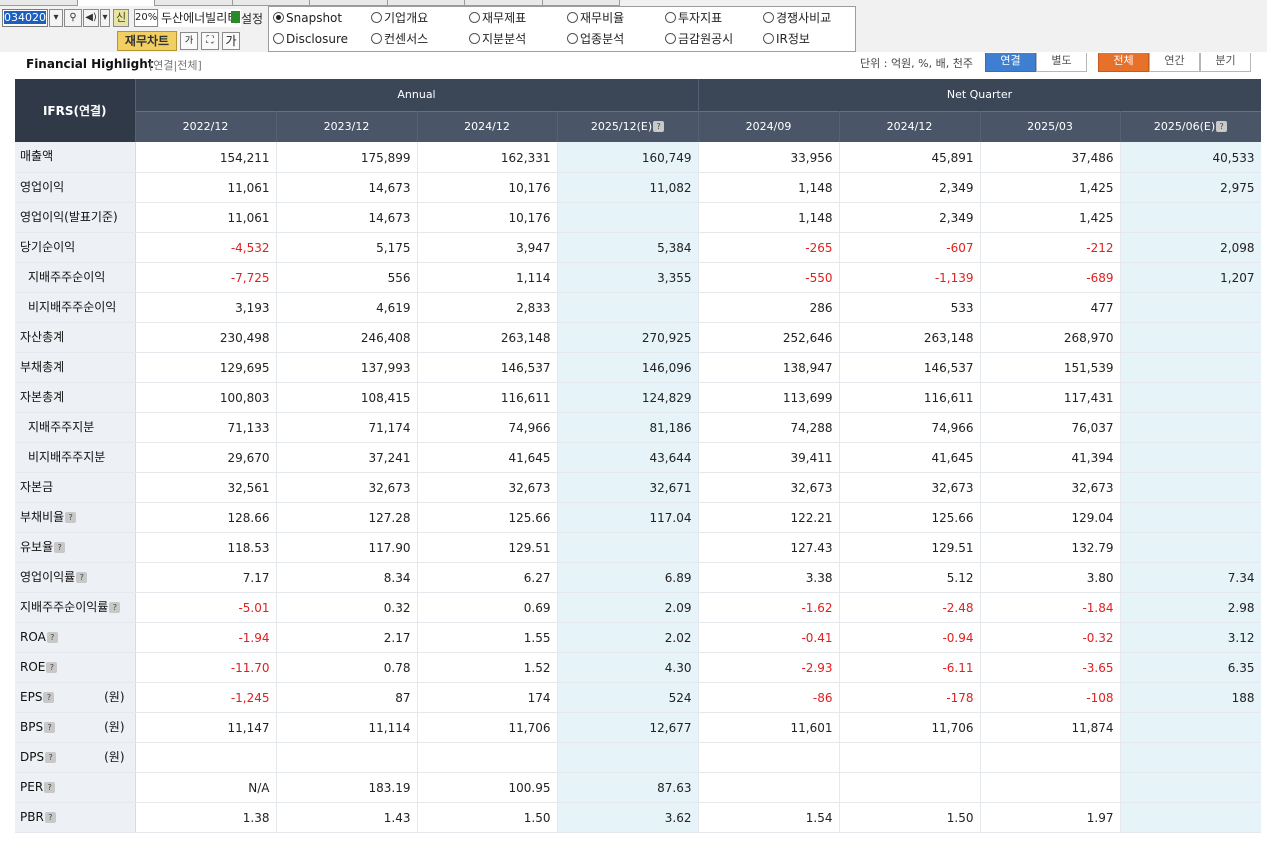 Image resolution: width=1267 pixels, height=854 pixels. Describe the element at coordinates (399, 18) in the screenshot. I see `radio-company-overview: 기업개요` at that location.